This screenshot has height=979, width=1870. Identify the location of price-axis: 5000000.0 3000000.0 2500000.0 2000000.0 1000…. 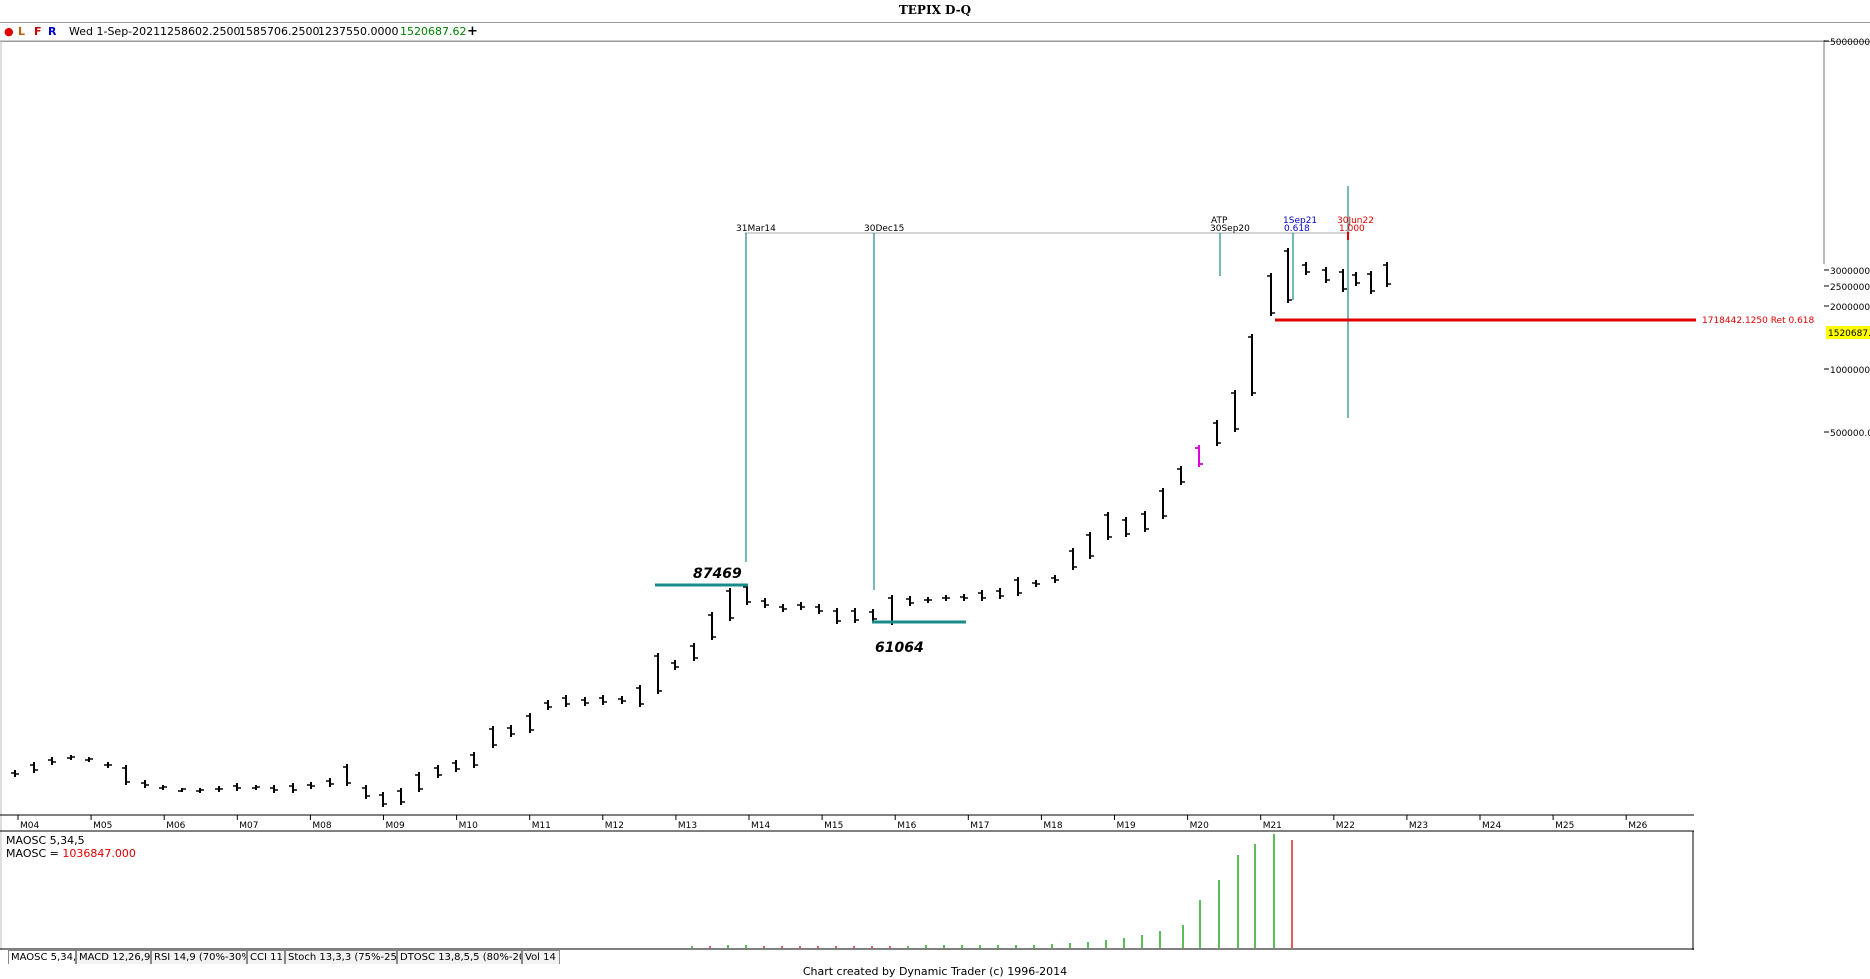
(1847, 238).